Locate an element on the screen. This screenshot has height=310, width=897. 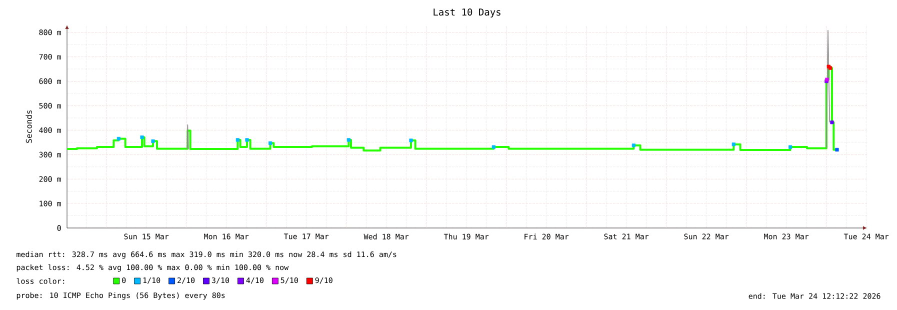
y-axis-title: Seconds is located at coordinates (29, 126).